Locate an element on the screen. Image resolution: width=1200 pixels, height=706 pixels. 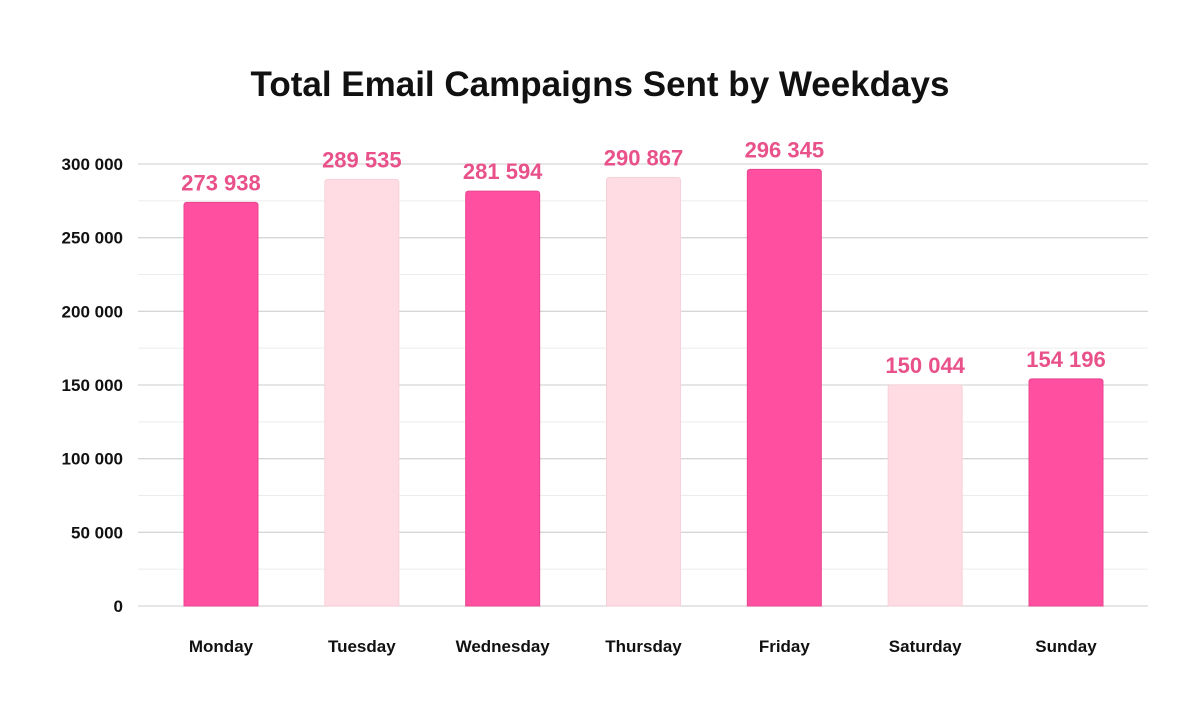
x-tick-label: Tuesday is located at coordinates (362, 646).